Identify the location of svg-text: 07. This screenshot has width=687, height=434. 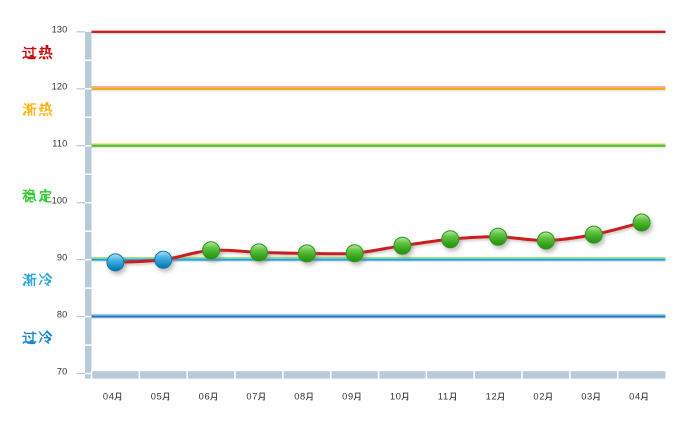
(252, 397).